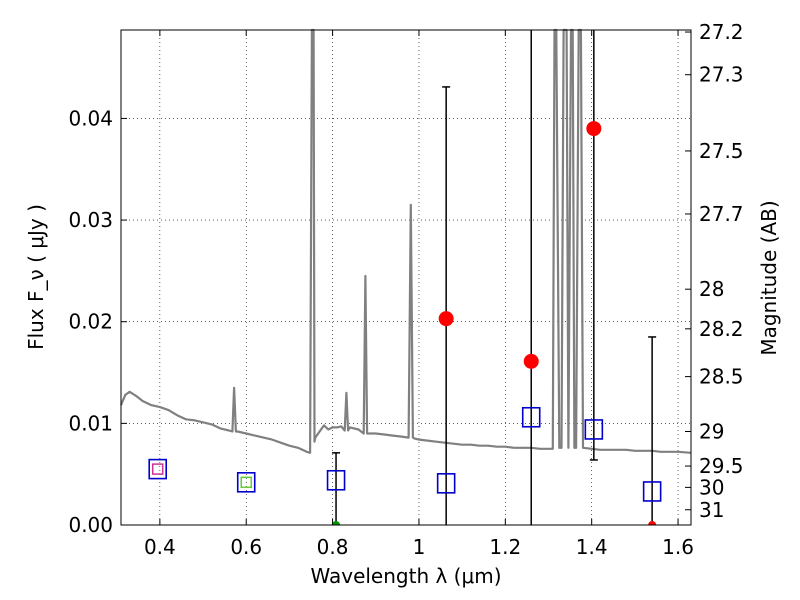 The image size is (800, 600). I want to click on y-tick-label: 0.04, so click(90, 118).